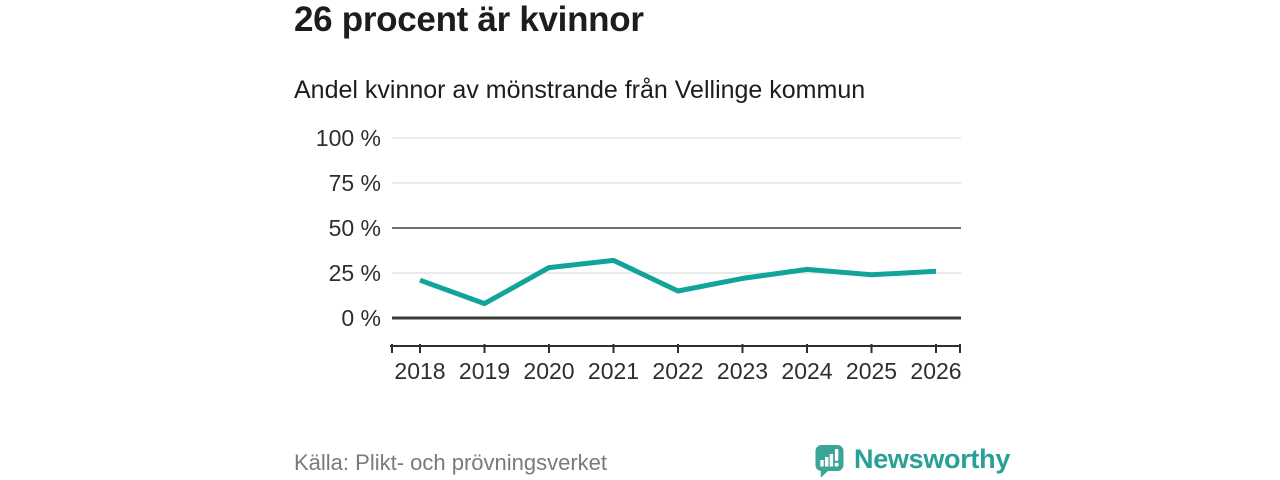 The image size is (1280, 480). What do you see at coordinates (871, 371) in the screenshot?
I see `x-axis-tick-label: 2025` at bounding box center [871, 371].